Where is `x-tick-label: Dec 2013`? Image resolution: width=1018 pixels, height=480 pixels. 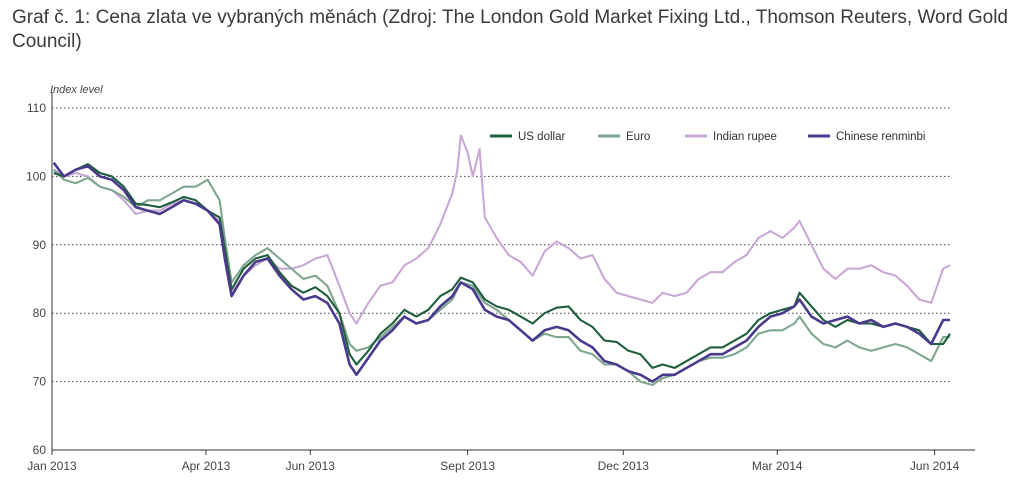
x-tick-label: Dec 2013 is located at coordinates (624, 466).